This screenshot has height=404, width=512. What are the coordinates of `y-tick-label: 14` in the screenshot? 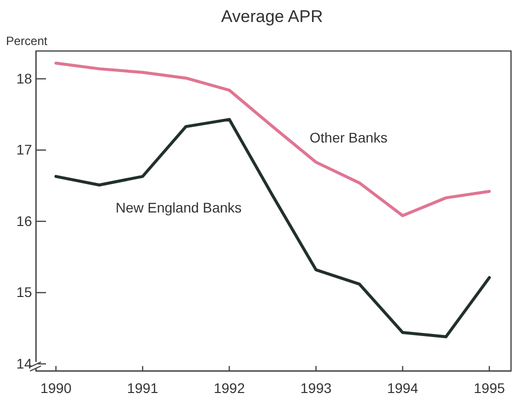 It's located at (24, 363).